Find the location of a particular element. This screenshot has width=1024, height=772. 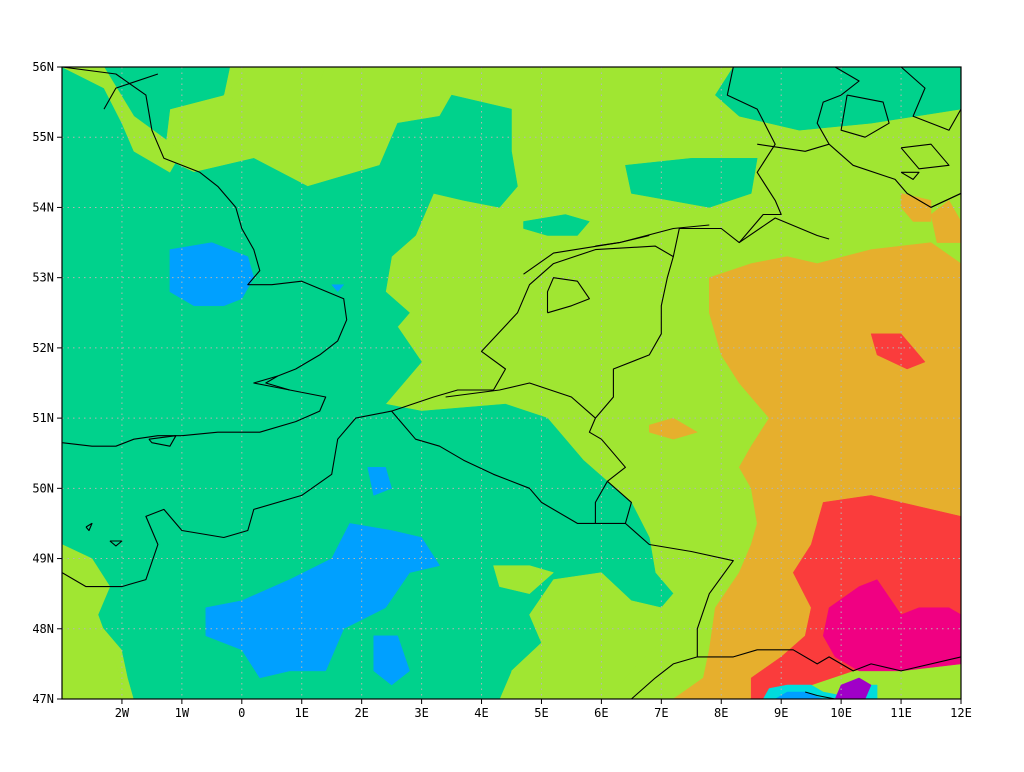

coast-funen is located at coordinates (865, 116).